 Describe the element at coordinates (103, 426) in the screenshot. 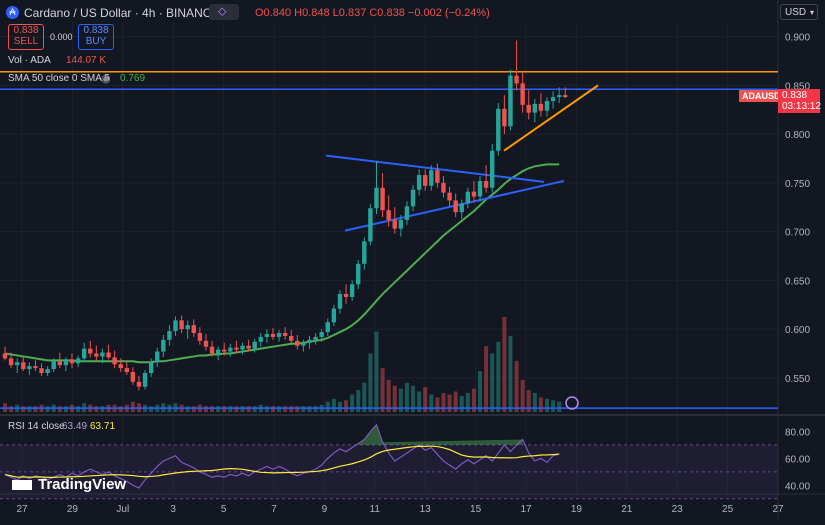

I see `rsi-value-2: 63.71` at that location.